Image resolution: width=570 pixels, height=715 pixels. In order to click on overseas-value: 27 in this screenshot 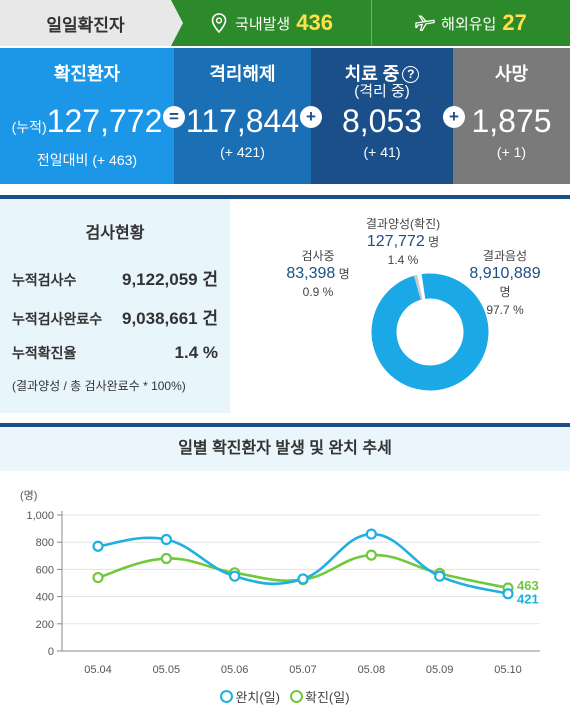, I will do `click(514, 22)`.